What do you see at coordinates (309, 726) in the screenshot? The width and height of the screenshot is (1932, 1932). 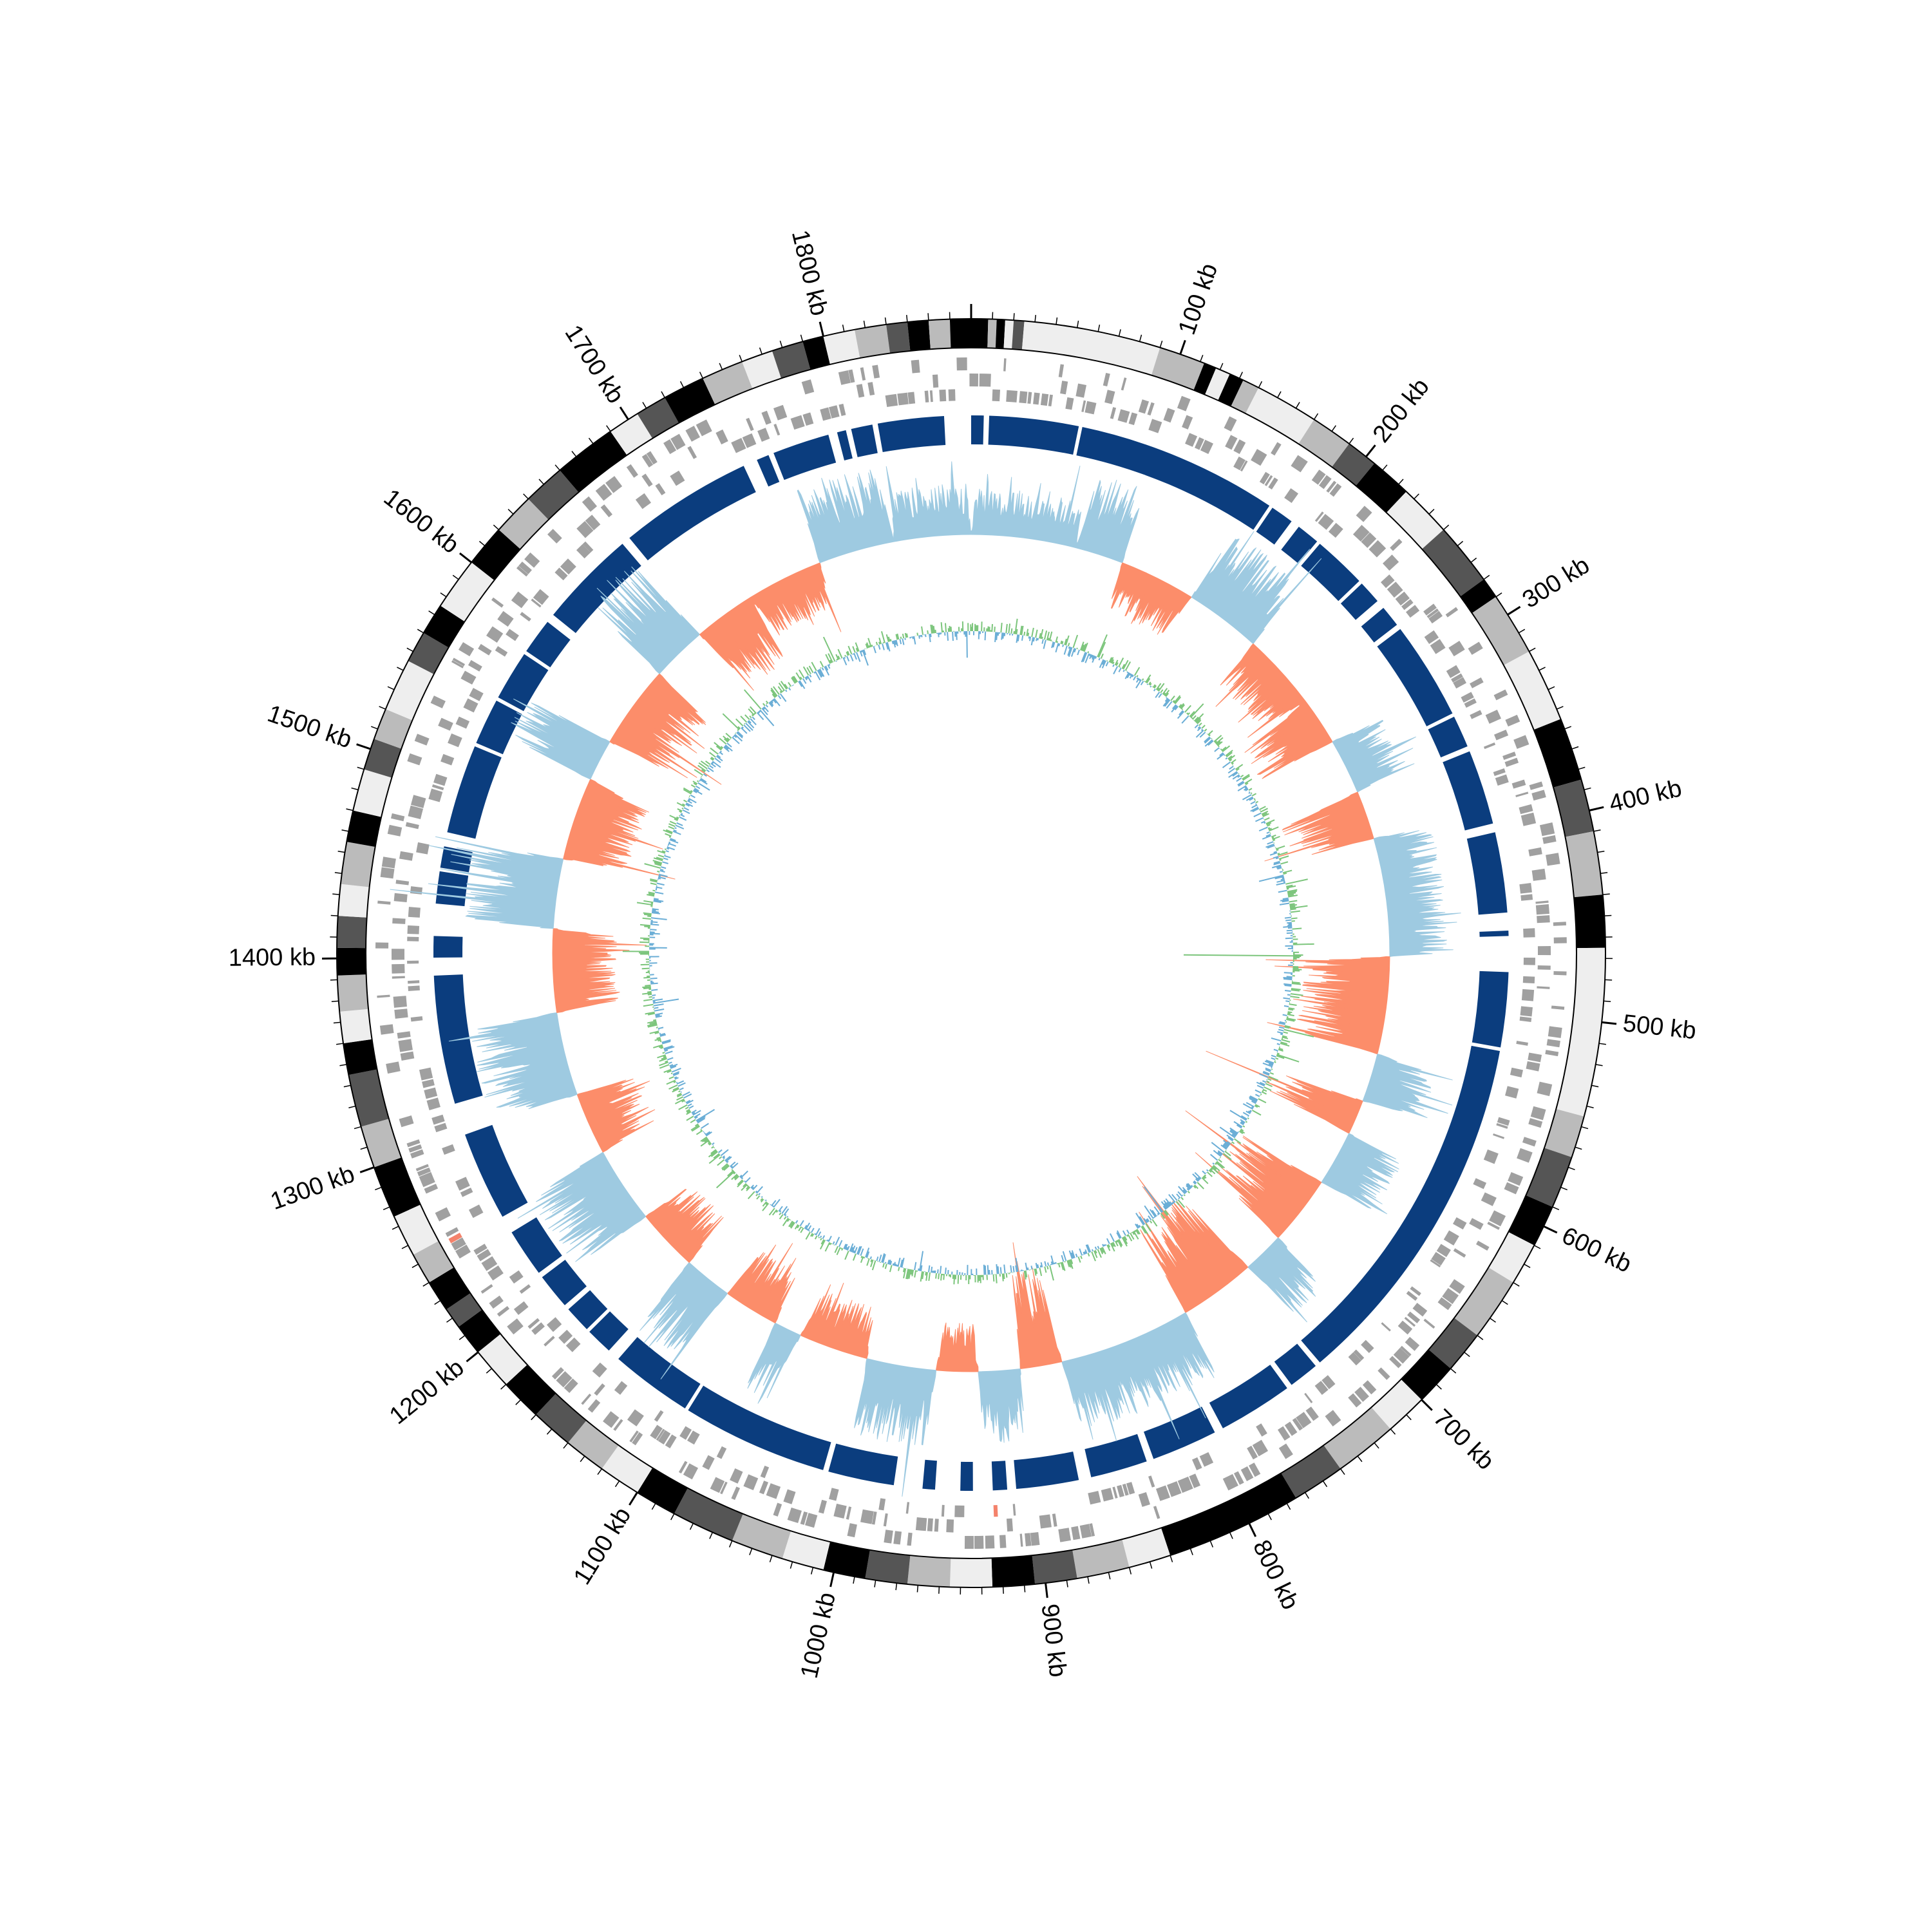 I see `tick-label-1500kb: 1500 kb` at bounding box center [309, 726].